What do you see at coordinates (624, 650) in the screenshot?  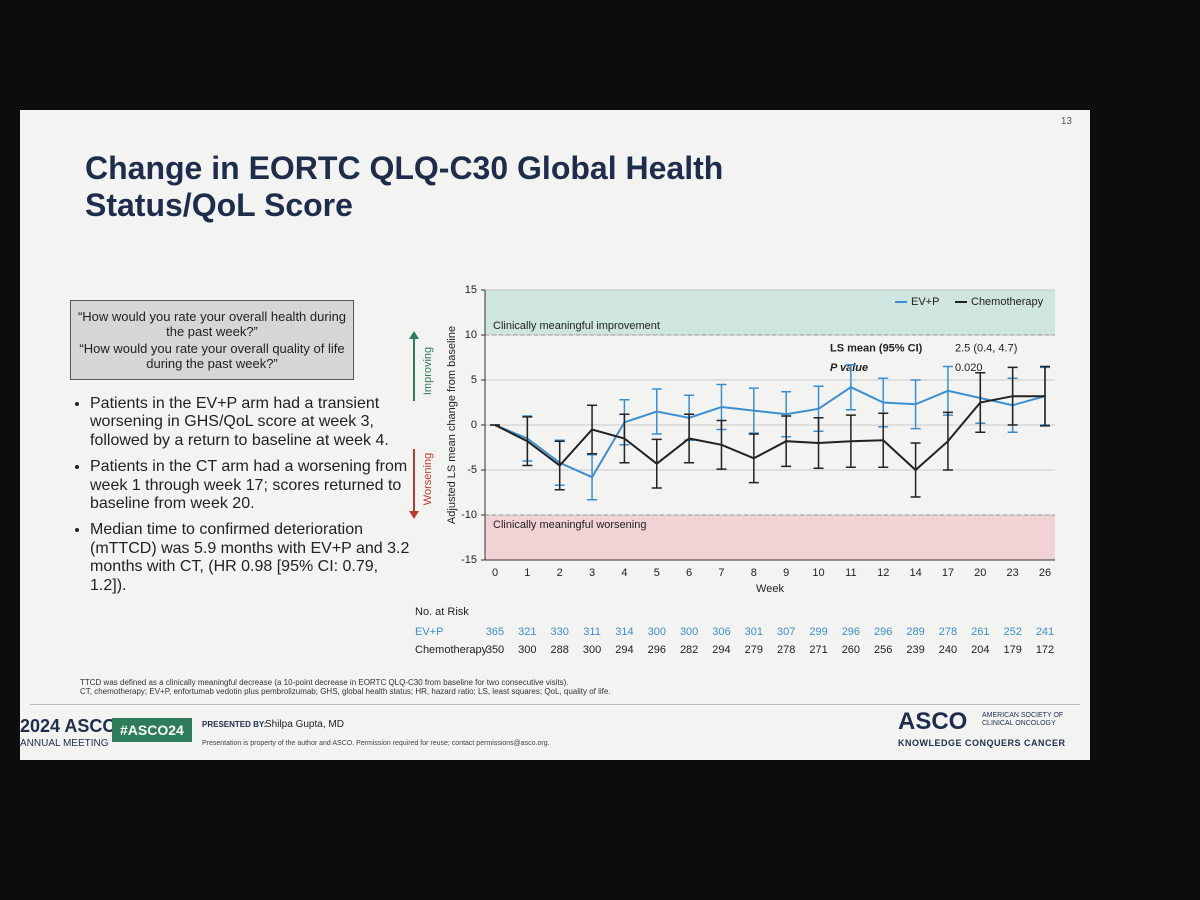 I see `at-risk-value: 294` at bounding box center [624, 650].